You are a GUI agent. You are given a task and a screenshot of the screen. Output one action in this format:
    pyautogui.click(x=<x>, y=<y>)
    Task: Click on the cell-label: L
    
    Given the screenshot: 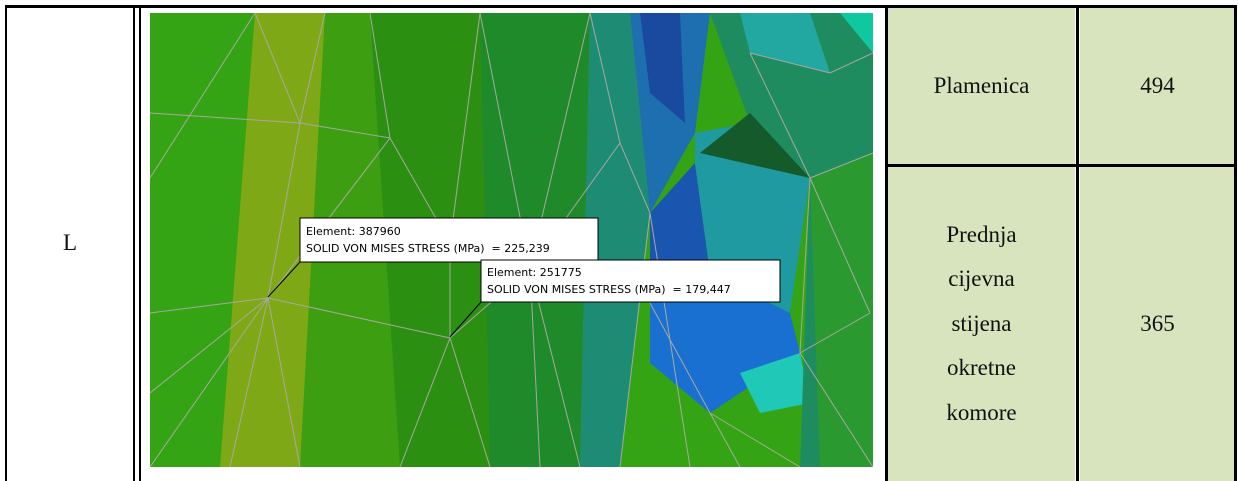 What is the action you would take?
    pyautogui.click(x=70, y=242)
    